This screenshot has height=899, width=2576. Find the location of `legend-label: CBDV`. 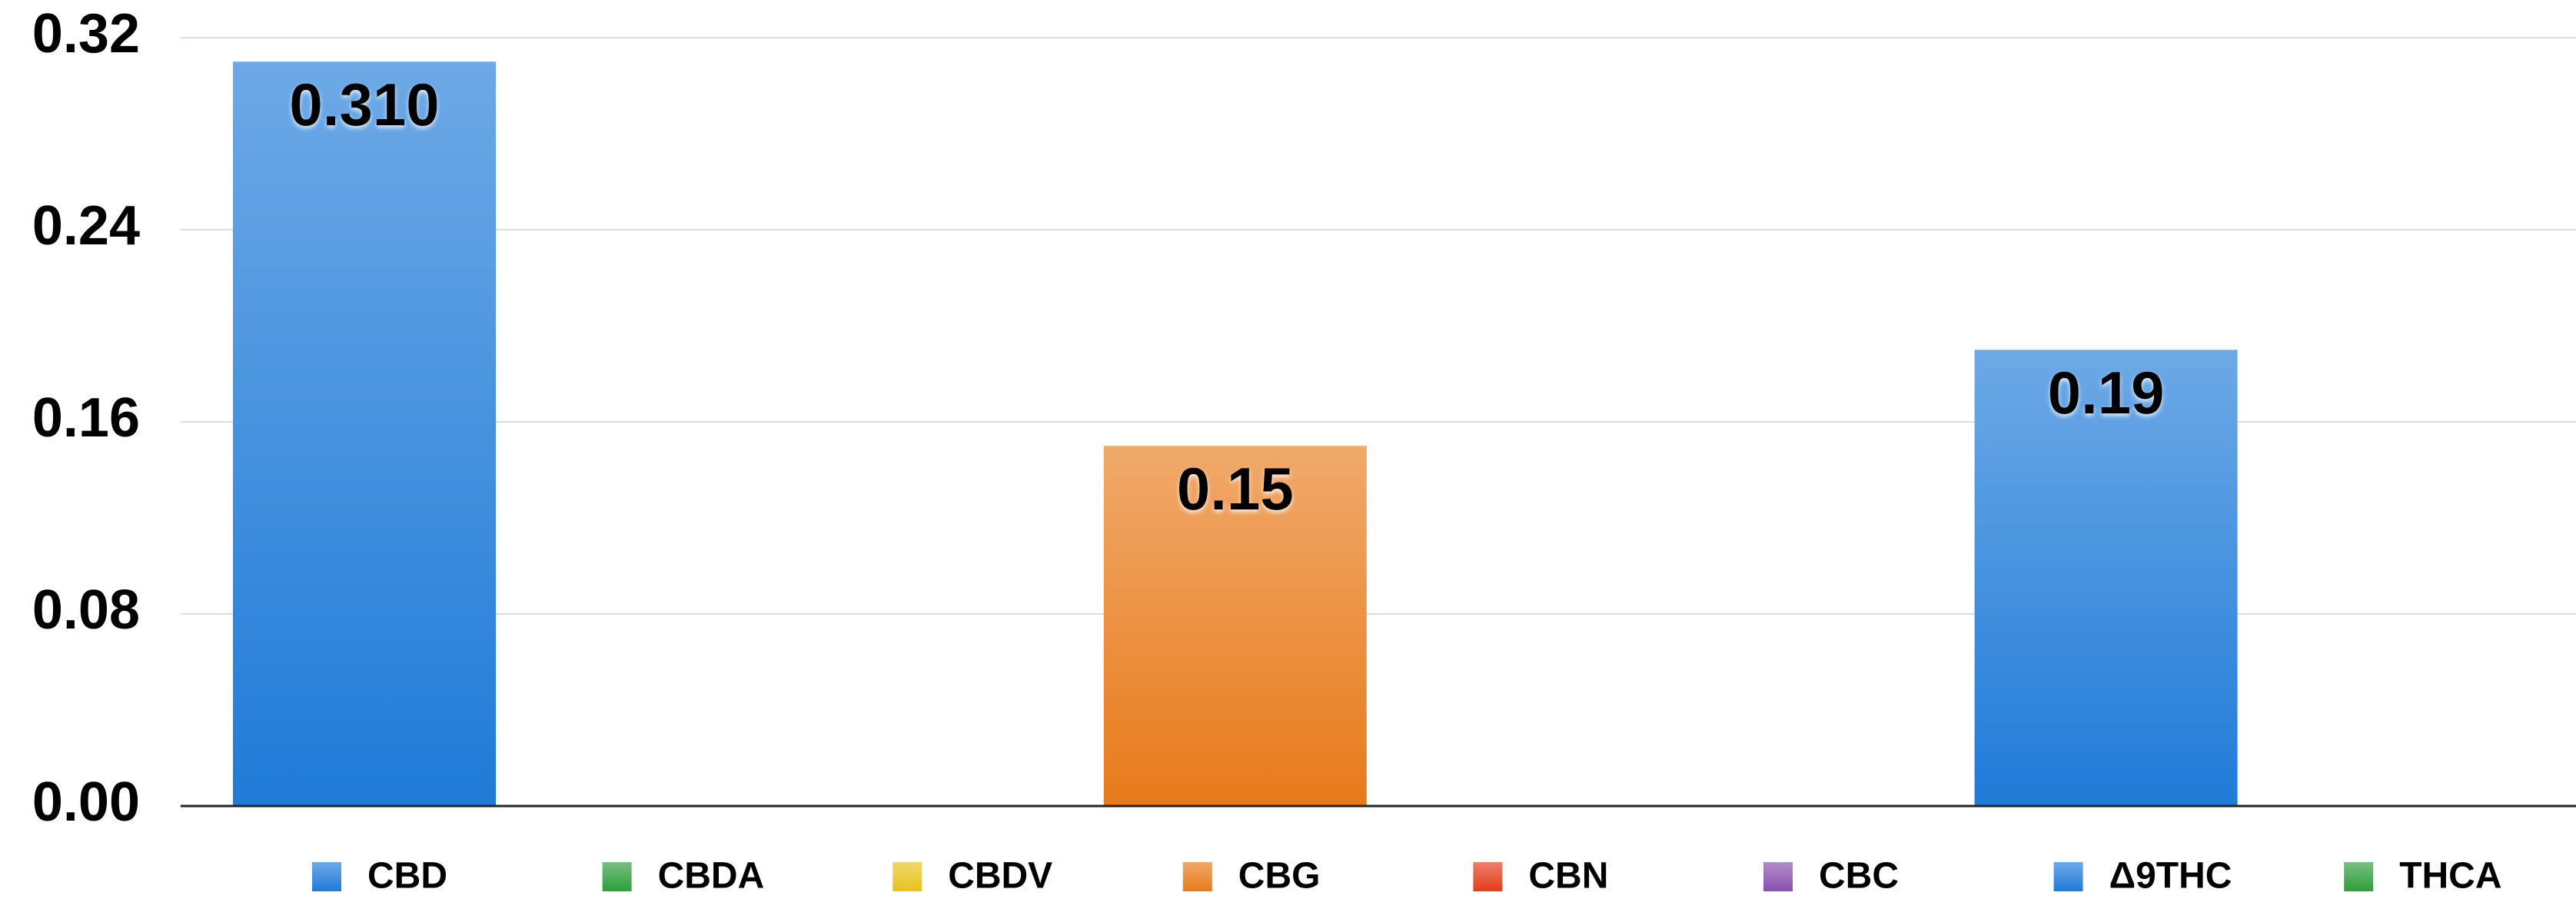

legend-label: CBDV is located at coordinates (1000, 877).